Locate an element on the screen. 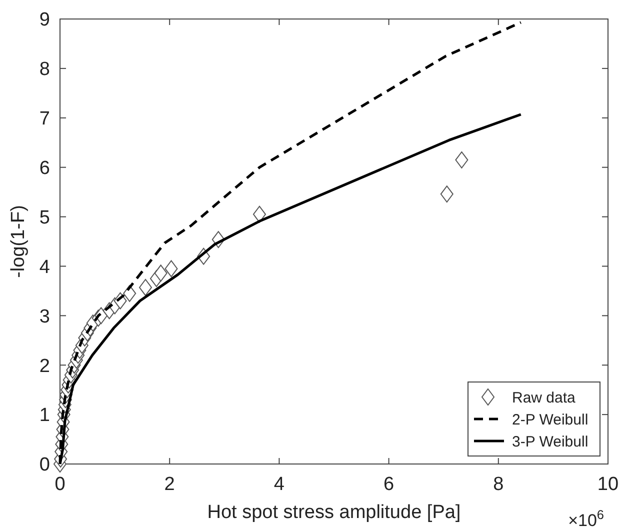 Image resolution: width=630 pixels, height=532 pixels. y-tick-label: 5 is located at coordinates (44, 217).